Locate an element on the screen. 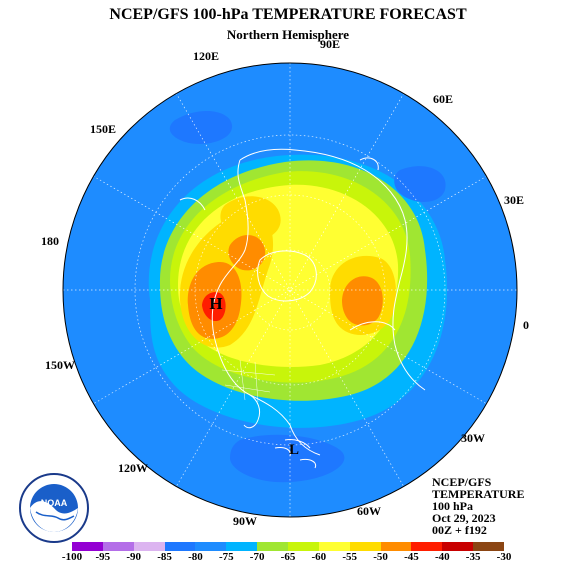 This screenshot has width=576, height=576. colorbar-tick-label: -85 is located at coordinates (164, 557).